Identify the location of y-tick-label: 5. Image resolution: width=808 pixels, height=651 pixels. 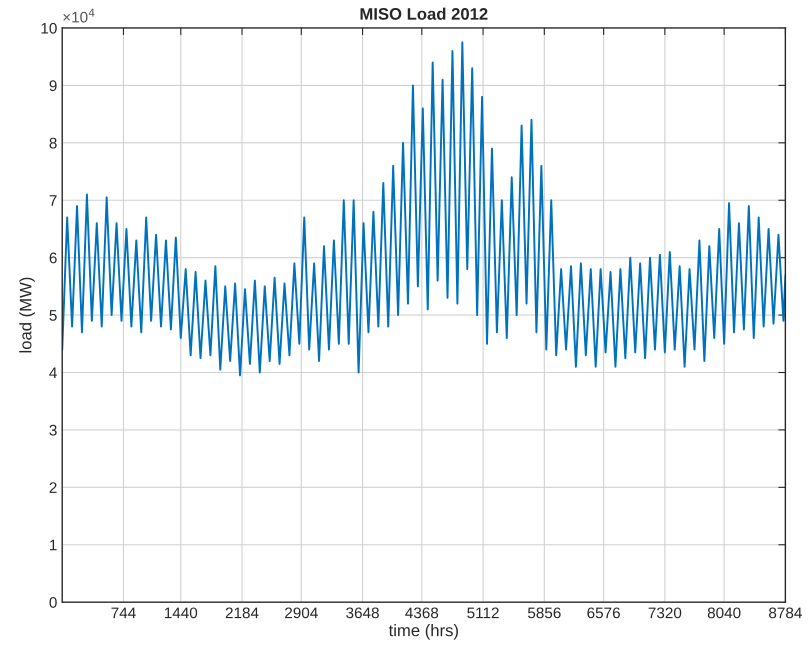
(53, 315).